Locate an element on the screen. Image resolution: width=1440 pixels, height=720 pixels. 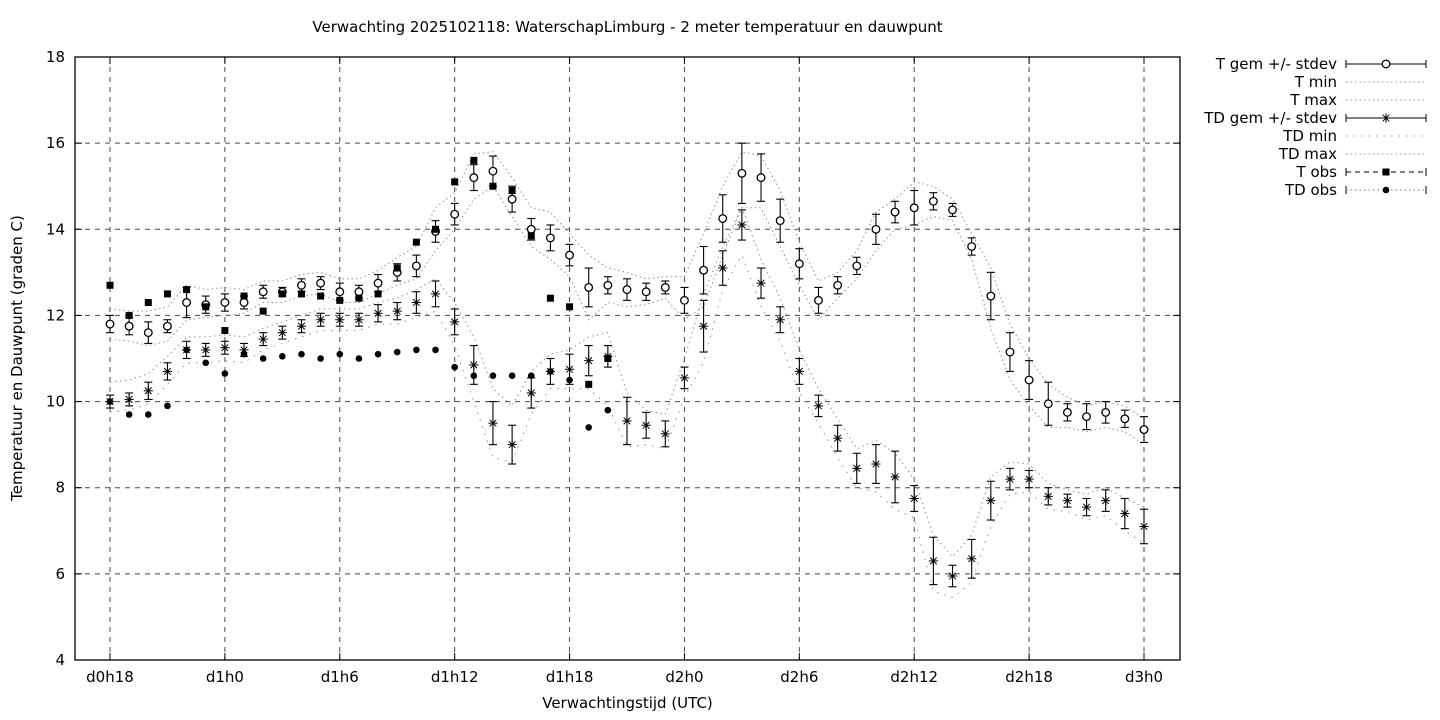
x-tick-label: d2h18 is located at coordinates (1029, 677).